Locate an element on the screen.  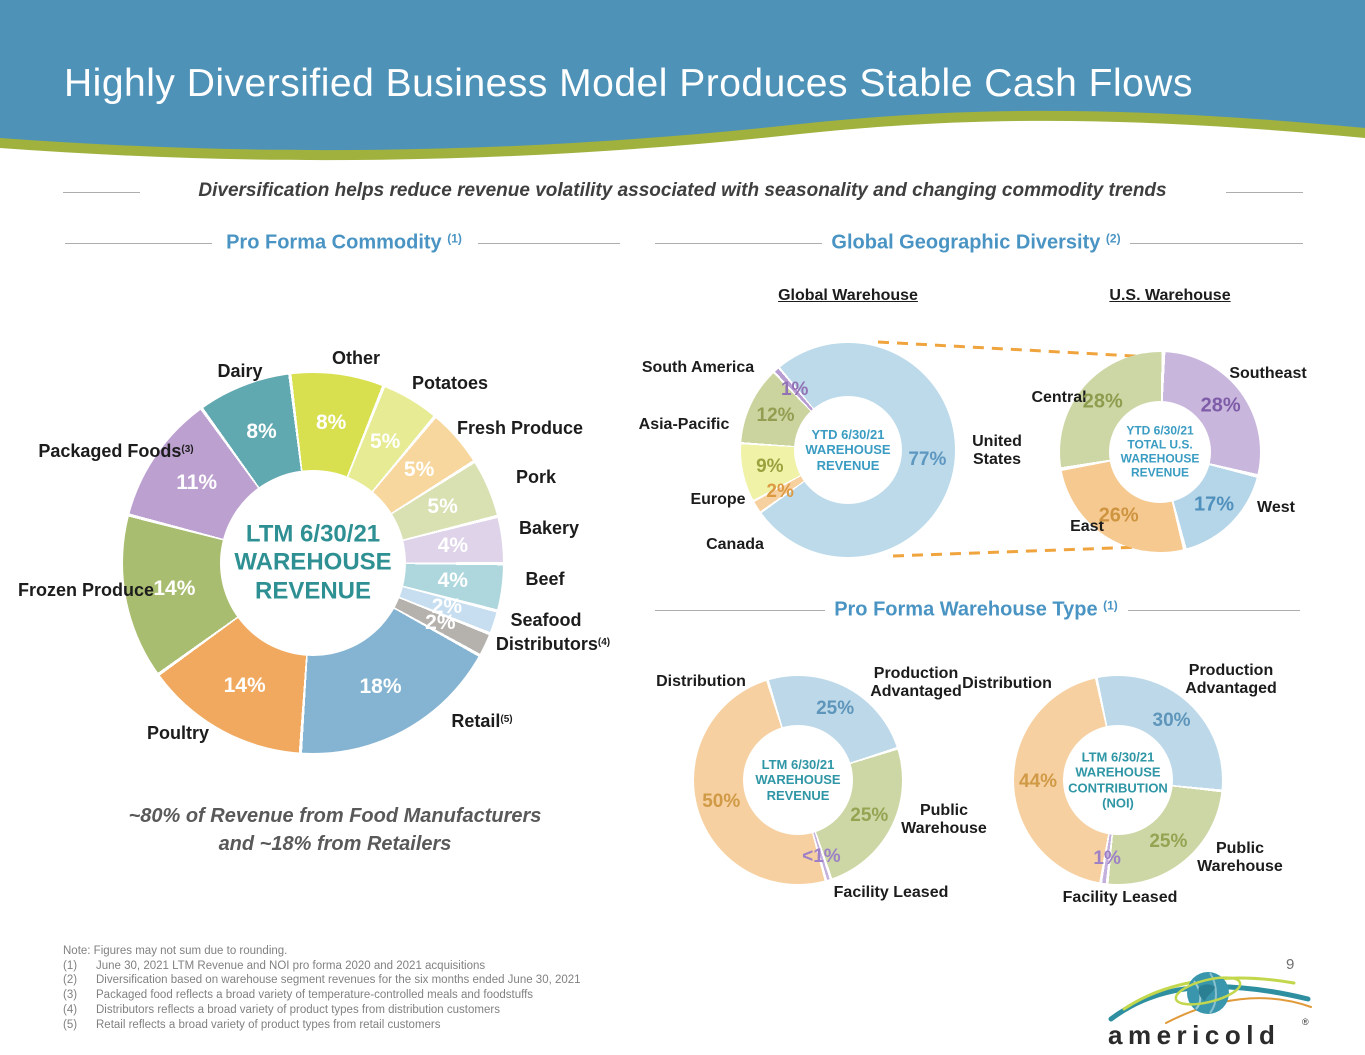
donut-center-label: LTM 6/30/21 WAREHOUSE CONTRIBUTION (NOI) is located at coordinates (1118, 780).